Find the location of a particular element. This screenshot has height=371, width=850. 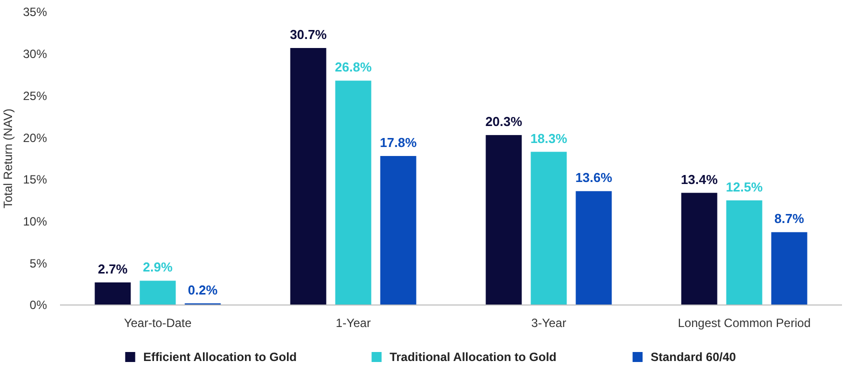

data-label: 12.5% is located at coordinates (745, 186).